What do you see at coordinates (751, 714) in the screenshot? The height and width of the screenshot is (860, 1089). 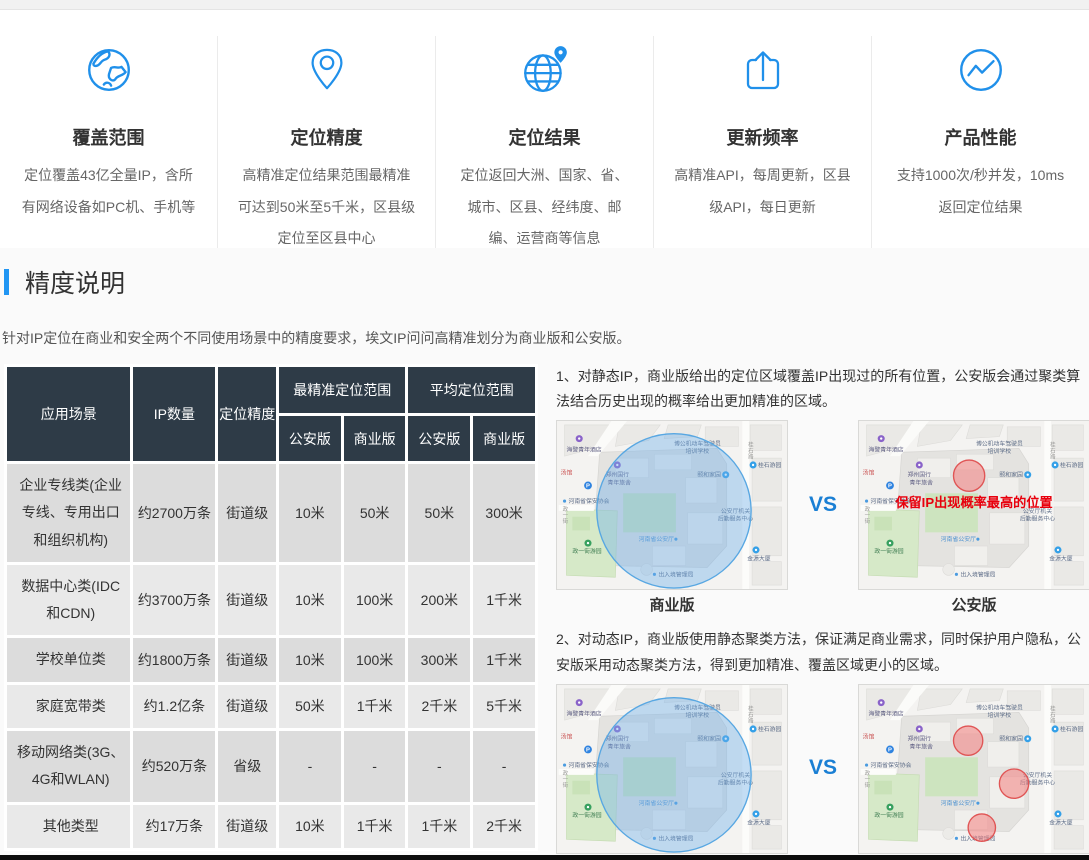 I see `svg-text: 桂石路` at bounding box center [751, 714].